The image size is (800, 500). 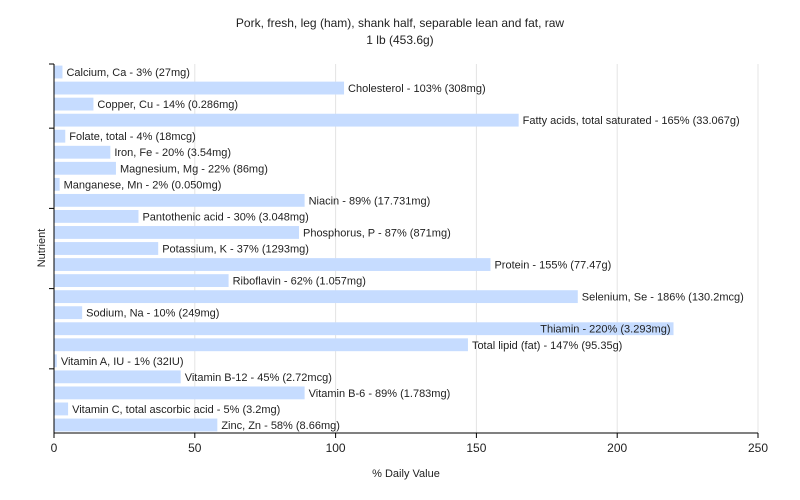 I want to click on bar-label: Phosphorus, P - 87% (871mg), so click(x=377, y=233).